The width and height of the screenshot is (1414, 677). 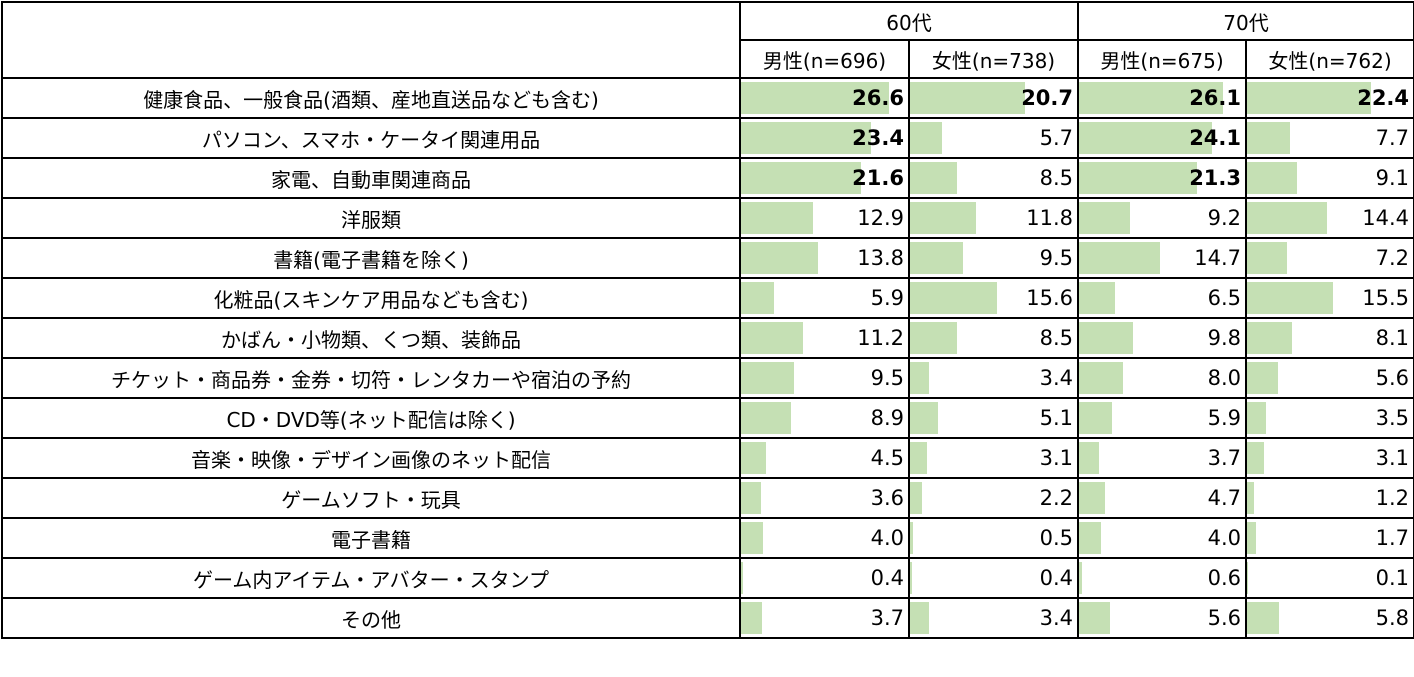 I want to click on value-label: 23.4, so click(x=878, y=138).